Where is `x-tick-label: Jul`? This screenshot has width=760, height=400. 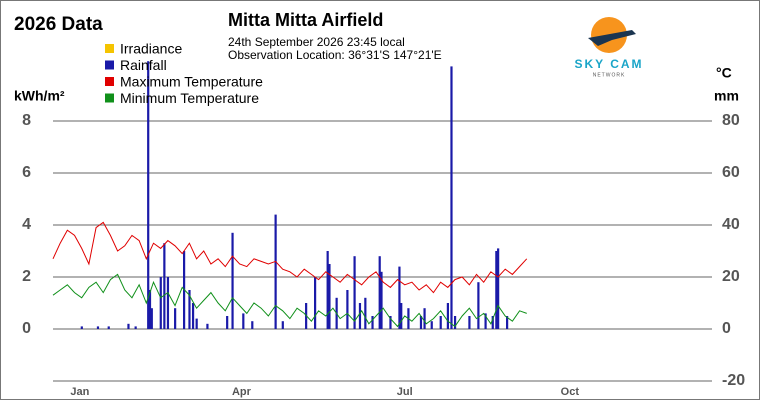 x-tick-label: Jul is located at coordinates (405, 392).